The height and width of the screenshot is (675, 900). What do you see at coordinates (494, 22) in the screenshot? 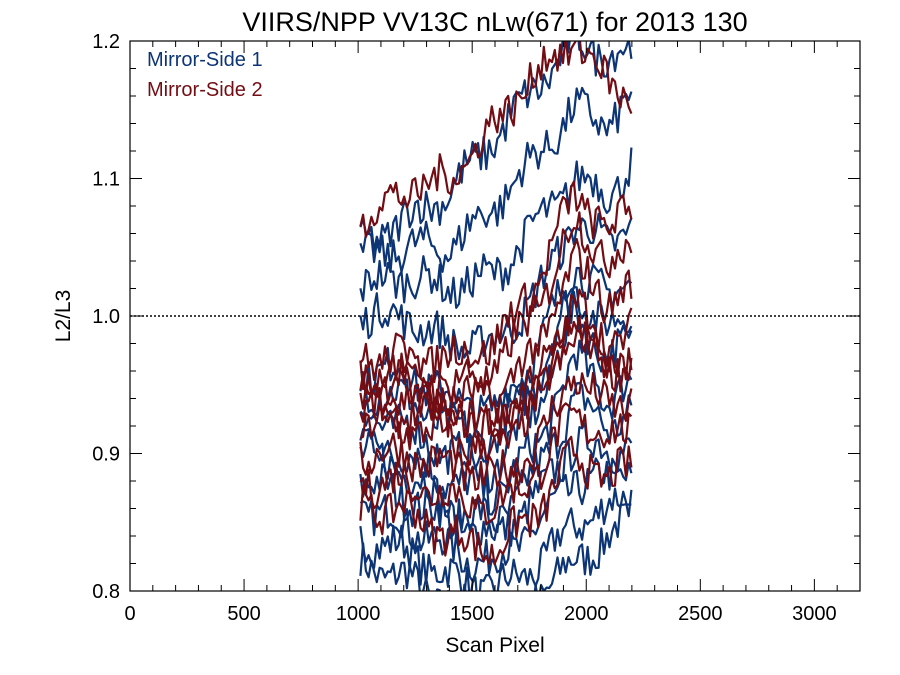
I see `chart-title: VIIRS/NPP VV13C nLw(671) for 2013 130` at bounding box center [494, 22].